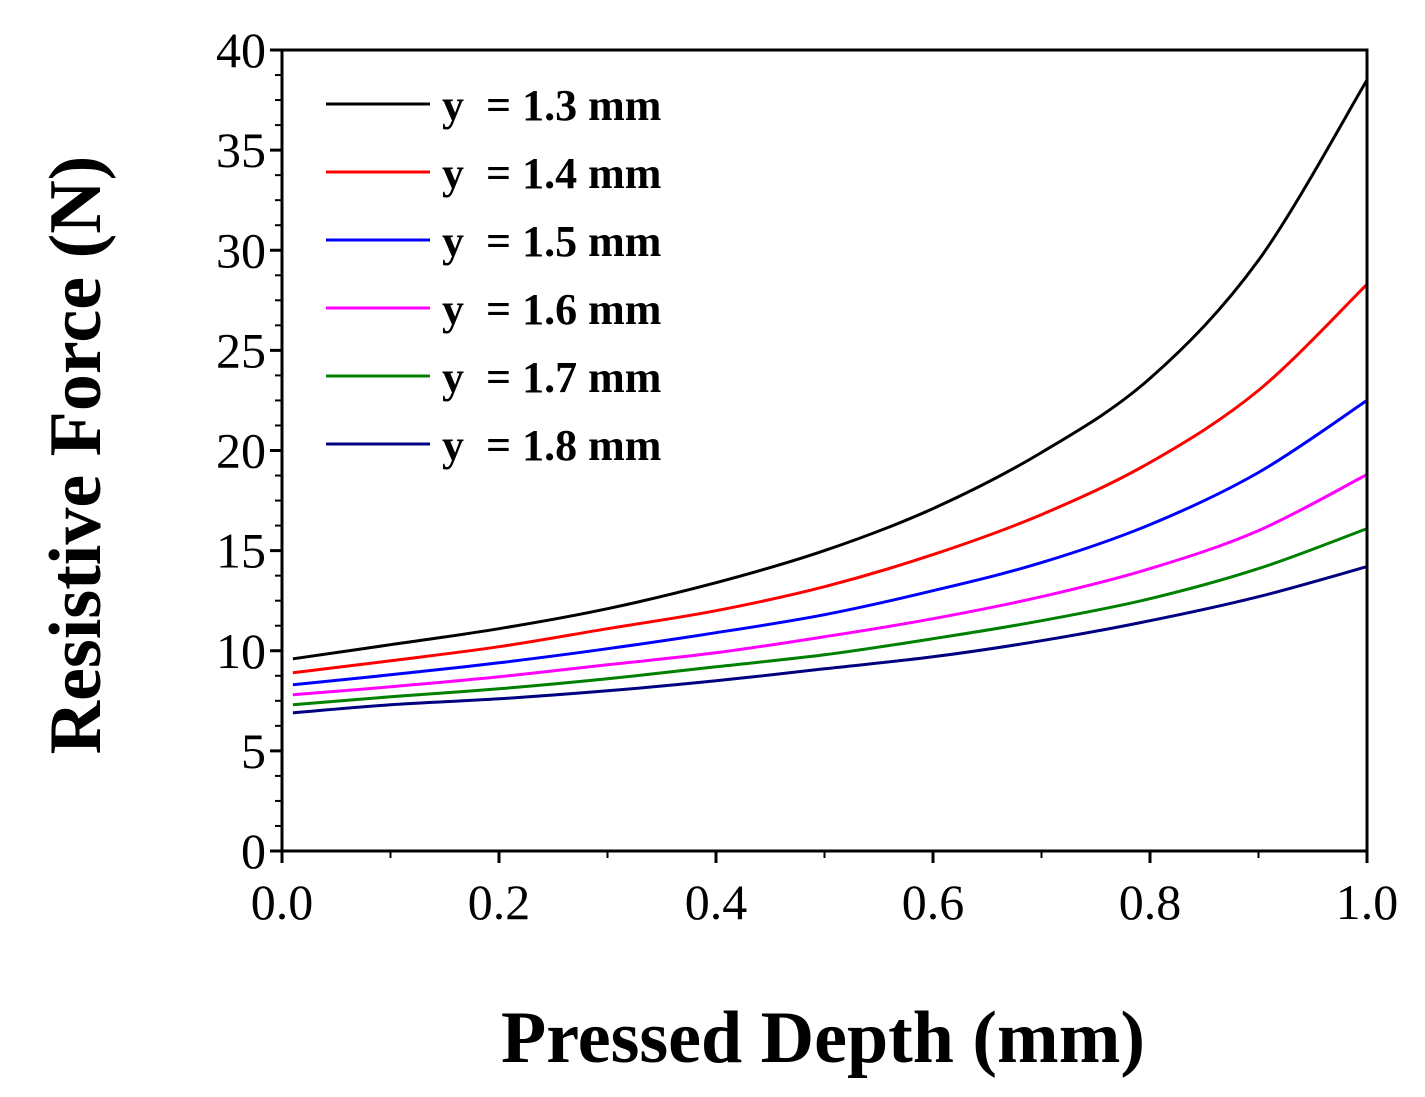 This screenshot has height=1097, width=1425. I want to click on y-tick-label: 35, so click(241, 150).